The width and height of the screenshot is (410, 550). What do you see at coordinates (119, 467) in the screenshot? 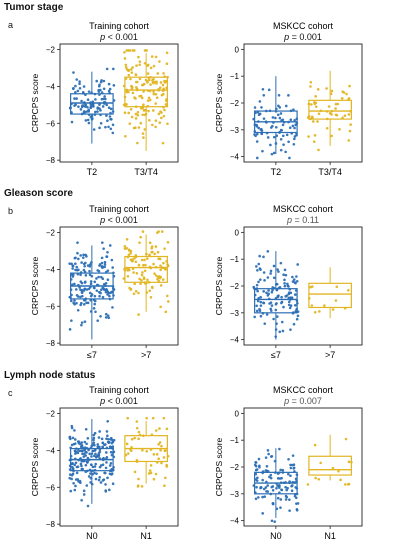
I see `plot-frame` at bounding box center [119, 467].